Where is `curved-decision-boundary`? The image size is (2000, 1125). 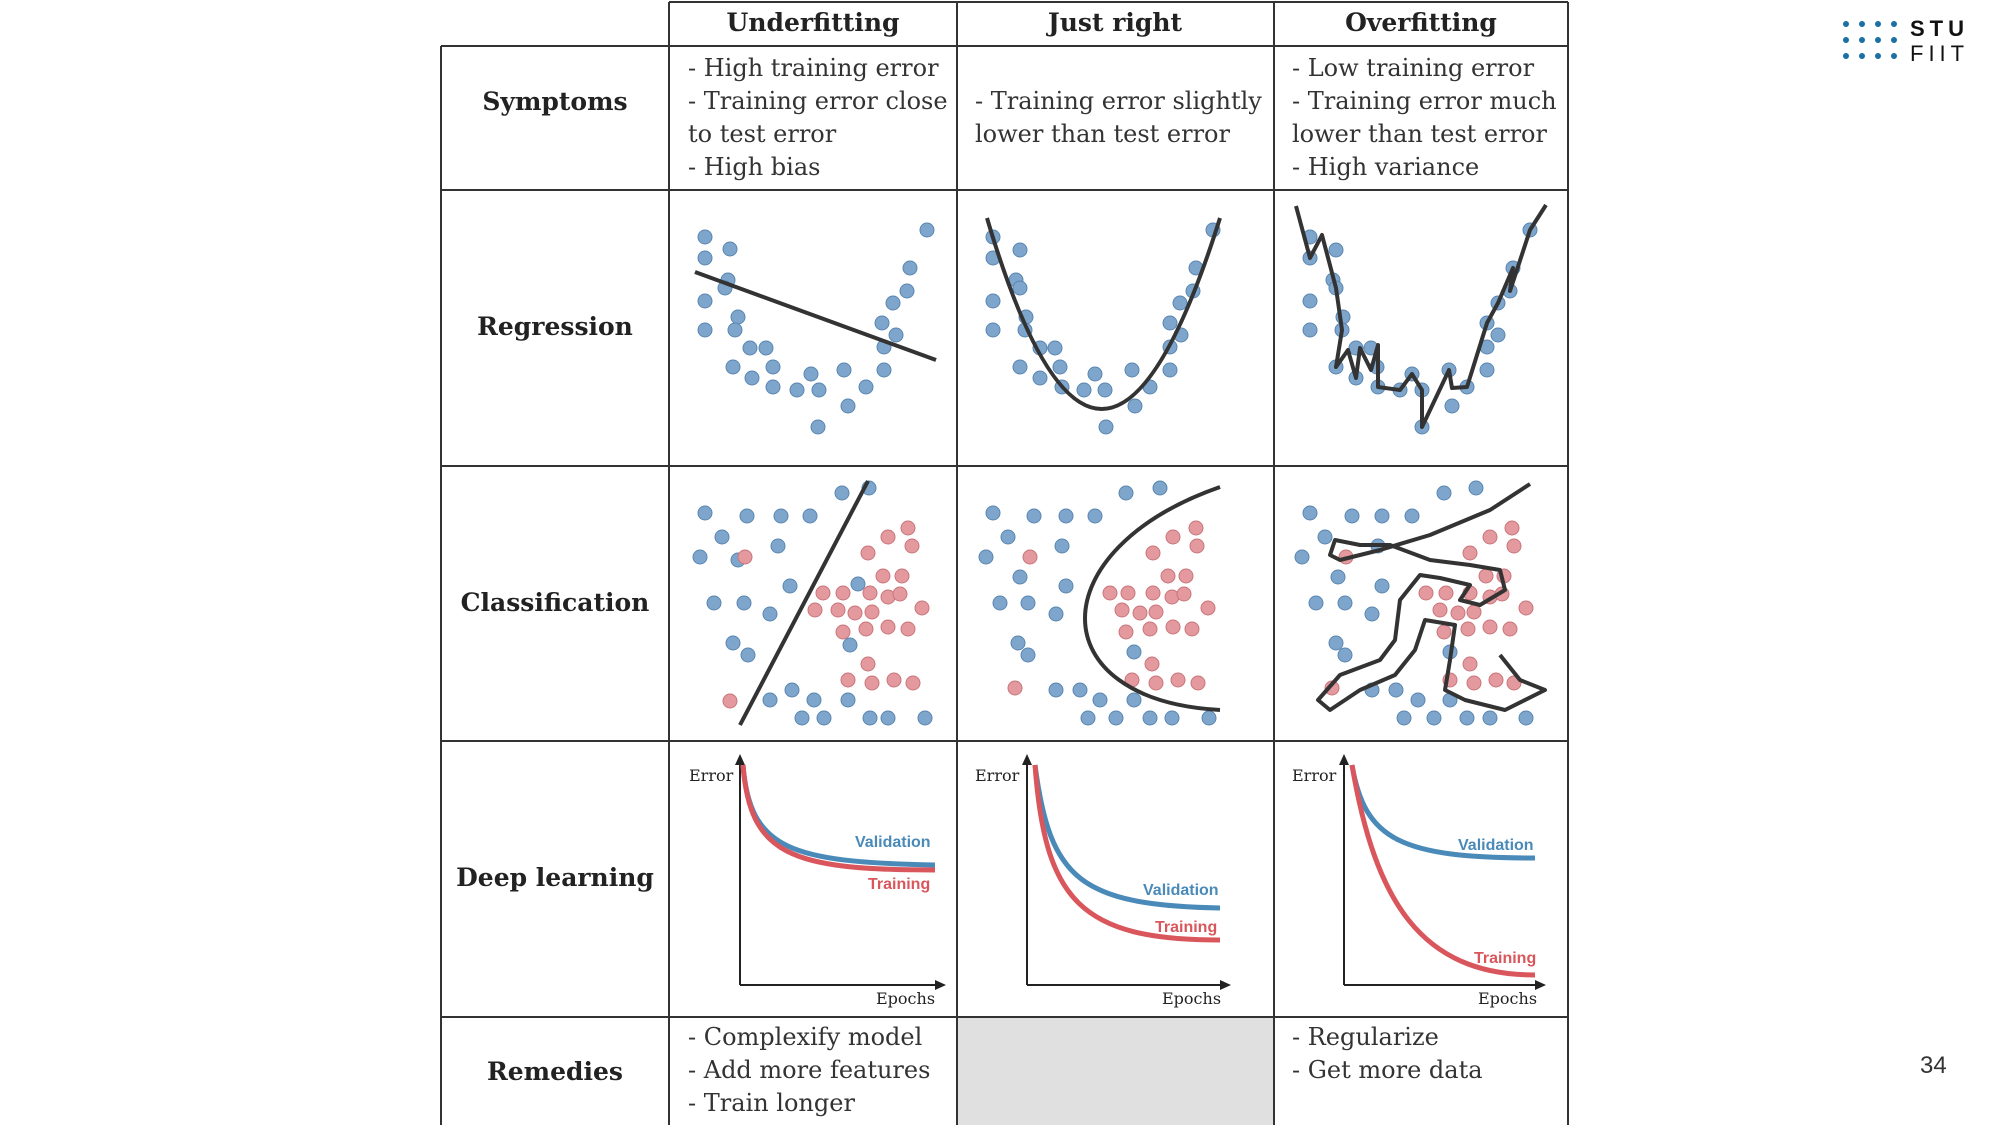
curved-decision-boundary is located at coordinates (1152, 598).